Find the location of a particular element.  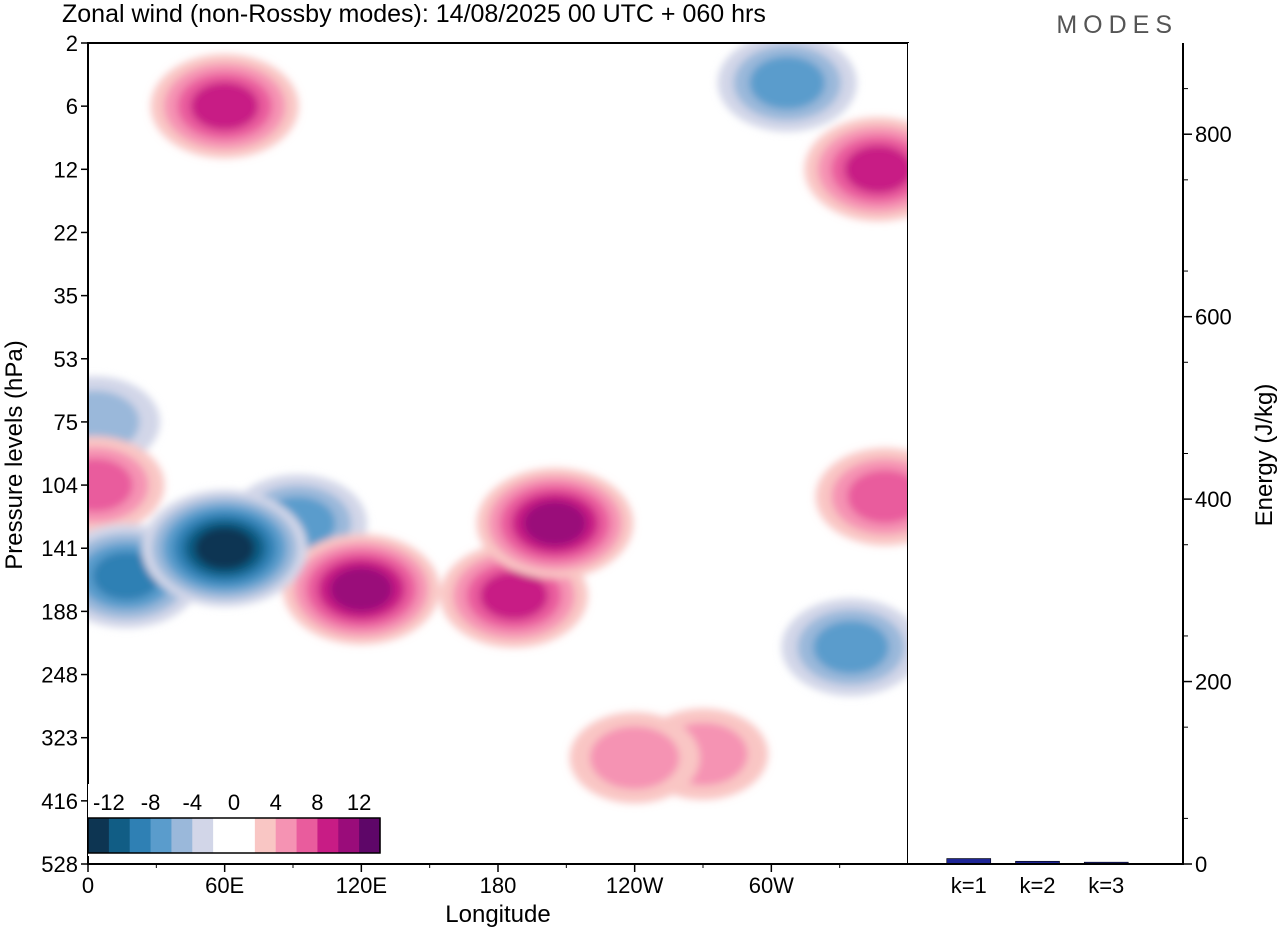

energy-bar-label-k=1: k=1 is located at coordinates (969, 885).